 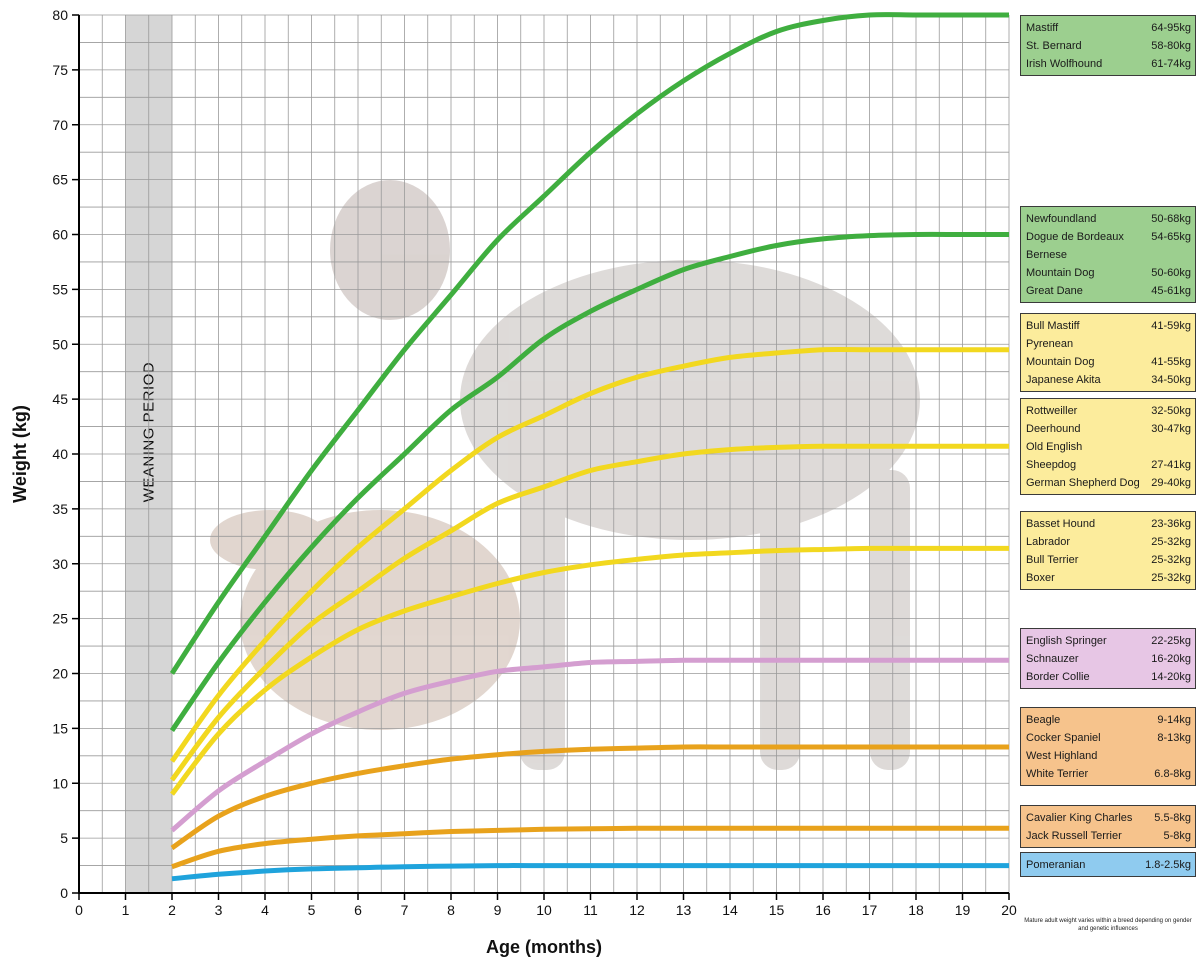 I want to click on breed-name: Old English, so click(x=1054, y=447).